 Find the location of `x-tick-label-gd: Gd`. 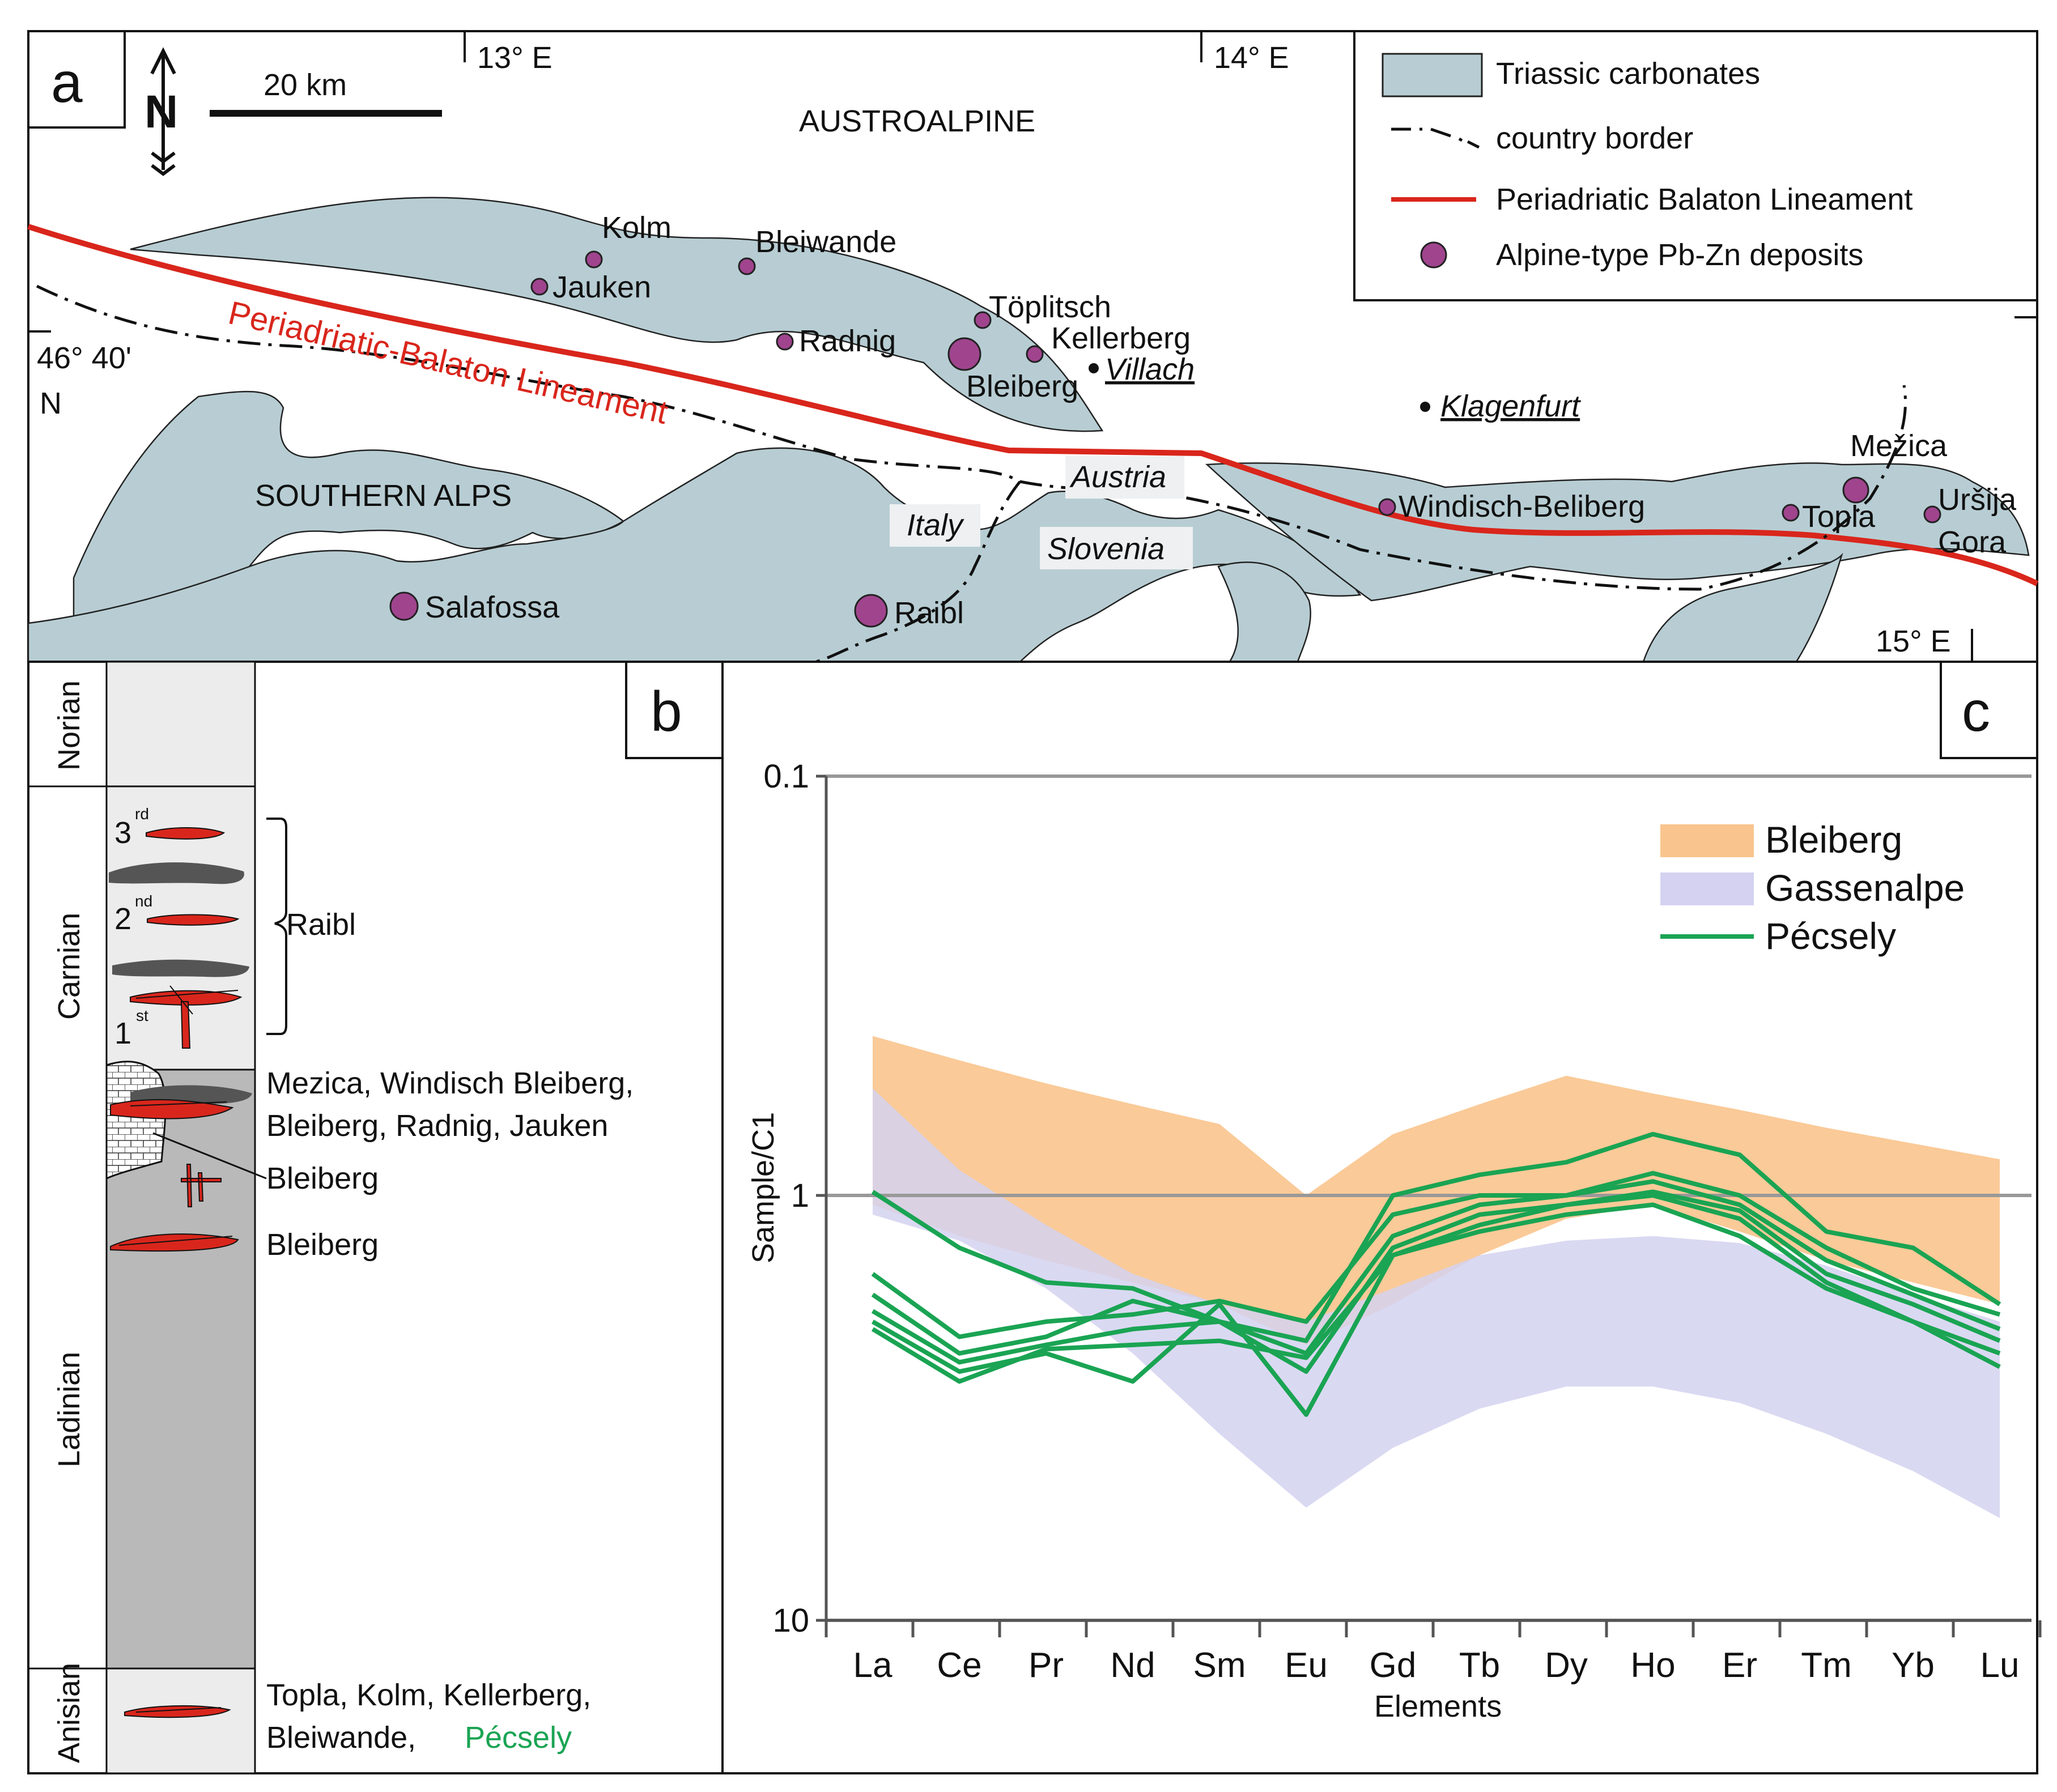

x-tick-label-gd: Gd is located at coordinates (1393, 1665).